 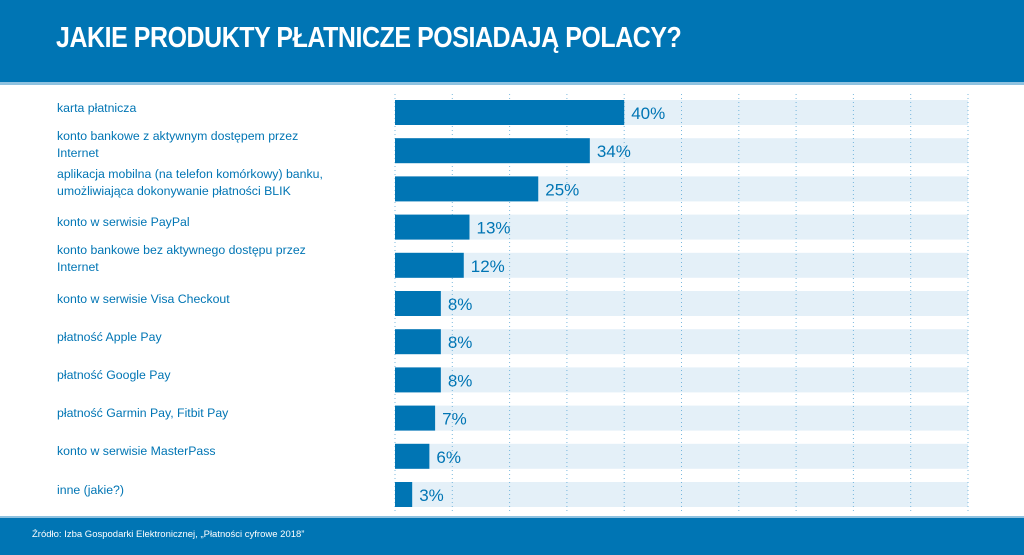 What do you see at coordinates (222, 490) in the screenshot?
I see `category-label: inne (jakie?)` at bounding box center [222, 490].